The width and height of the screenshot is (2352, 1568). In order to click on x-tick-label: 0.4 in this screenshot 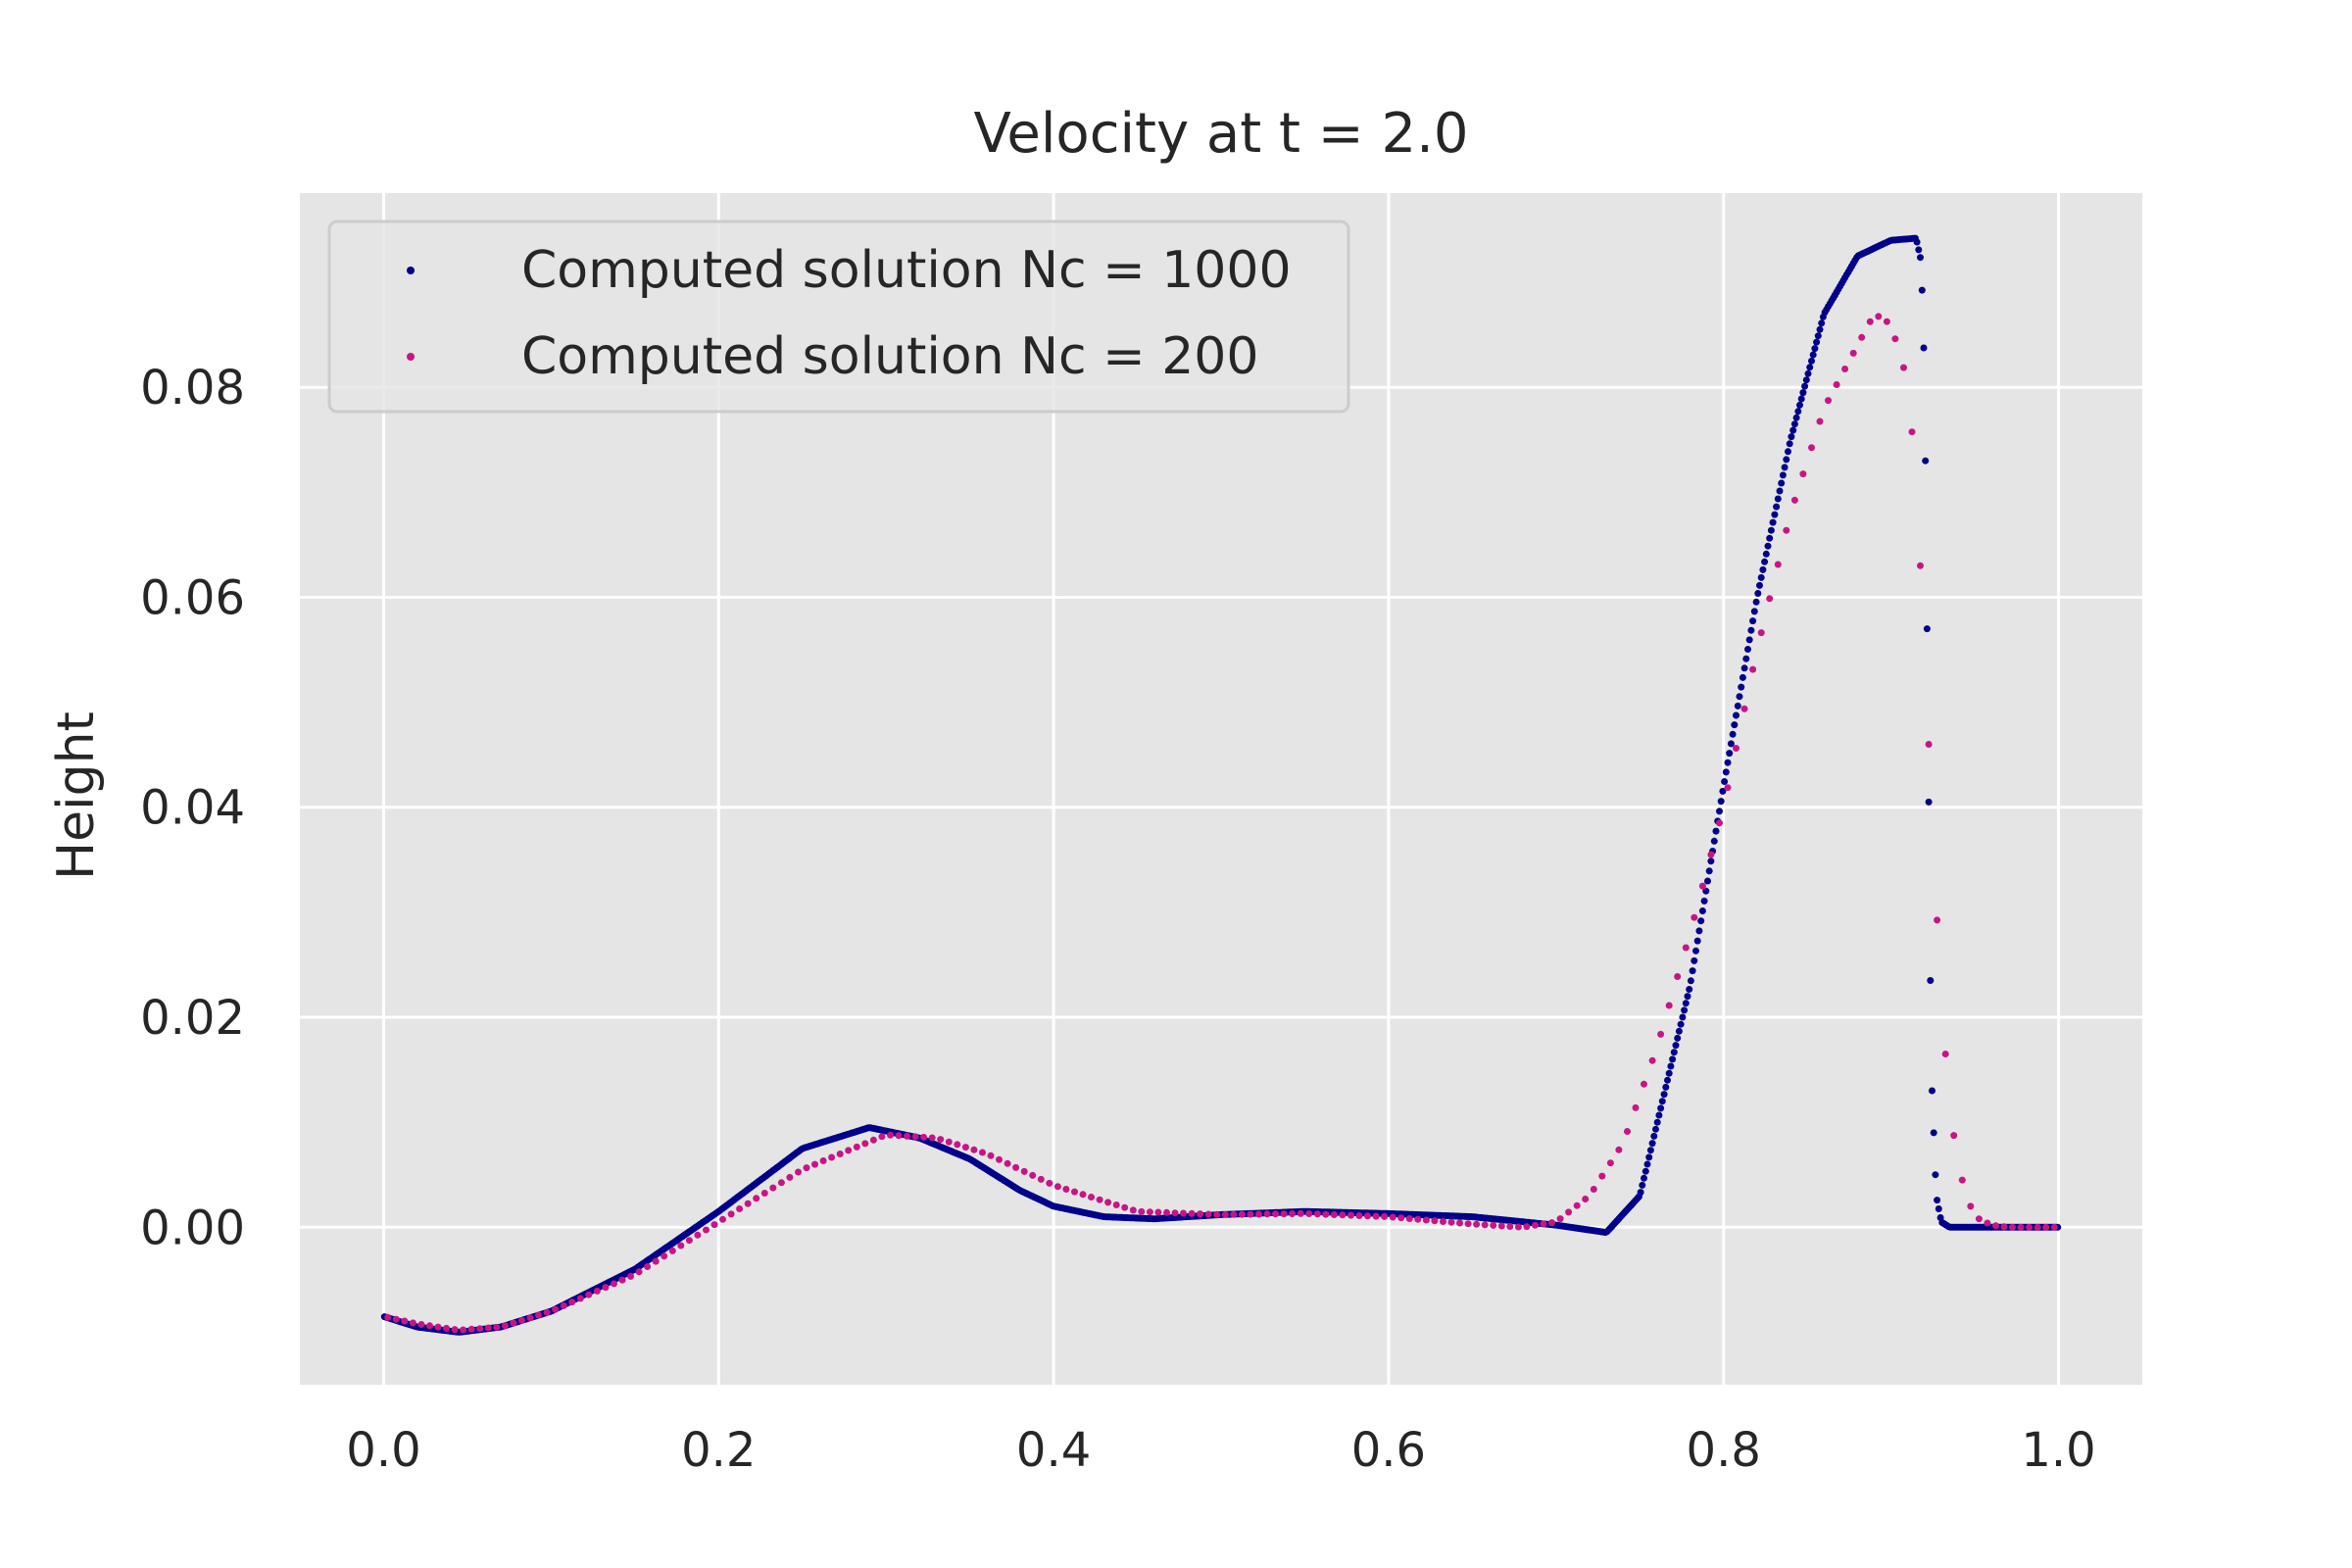, I will do `click(1053, 1450)`.